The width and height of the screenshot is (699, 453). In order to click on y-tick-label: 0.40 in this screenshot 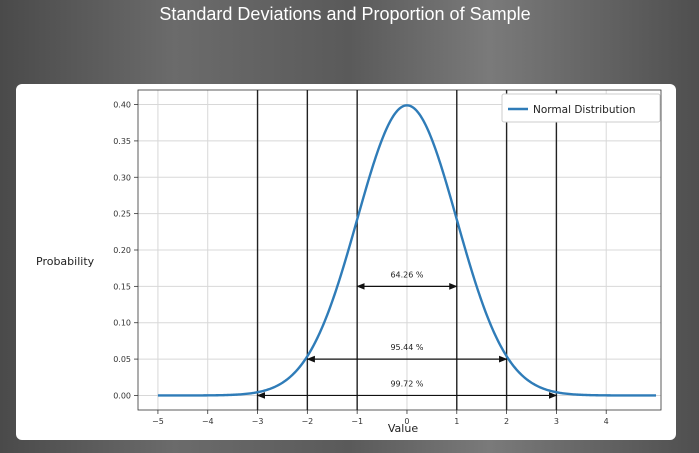, I will do `click(122, 105)`.